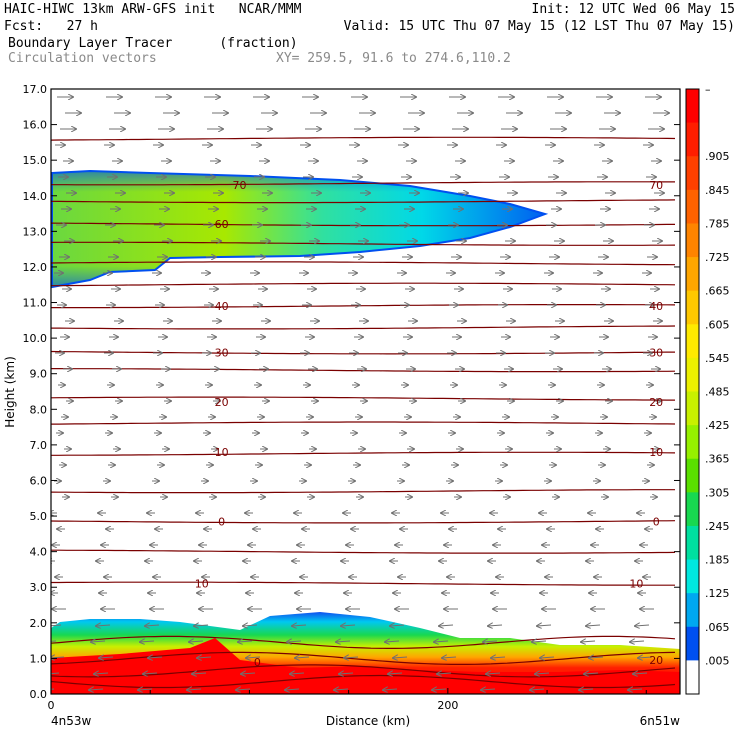  What do you see at coordinates (51, 26) in the screenshot?
I see `forecast-hour: Fcst: 27 h` at bounding box center [51, 26].